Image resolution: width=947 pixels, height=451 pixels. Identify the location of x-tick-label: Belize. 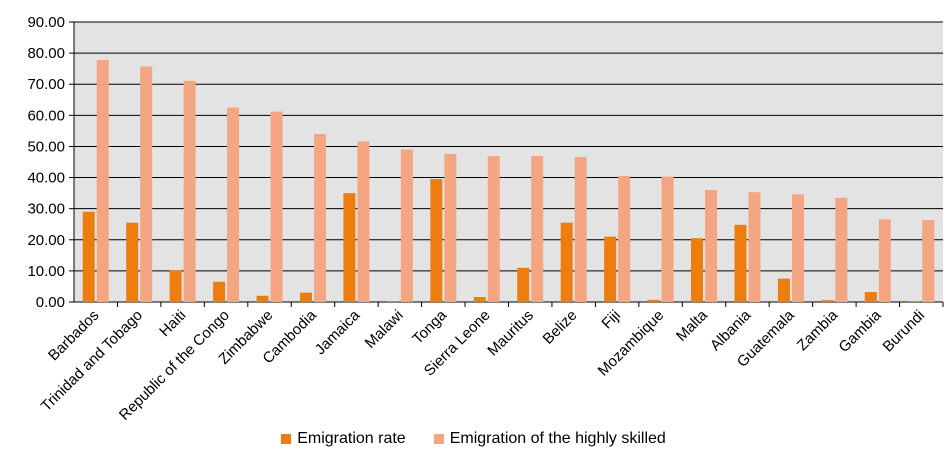
(560, 327).